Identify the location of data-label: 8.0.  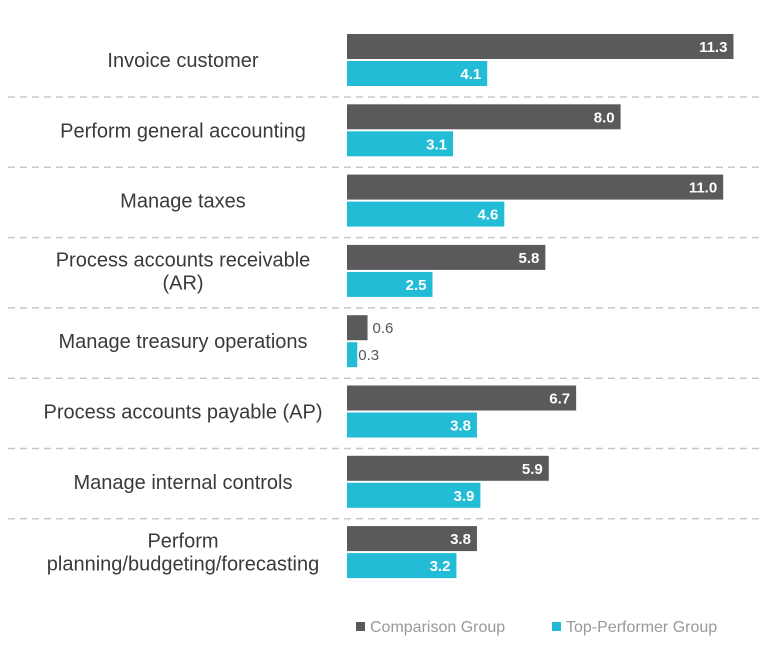
(604, 117).